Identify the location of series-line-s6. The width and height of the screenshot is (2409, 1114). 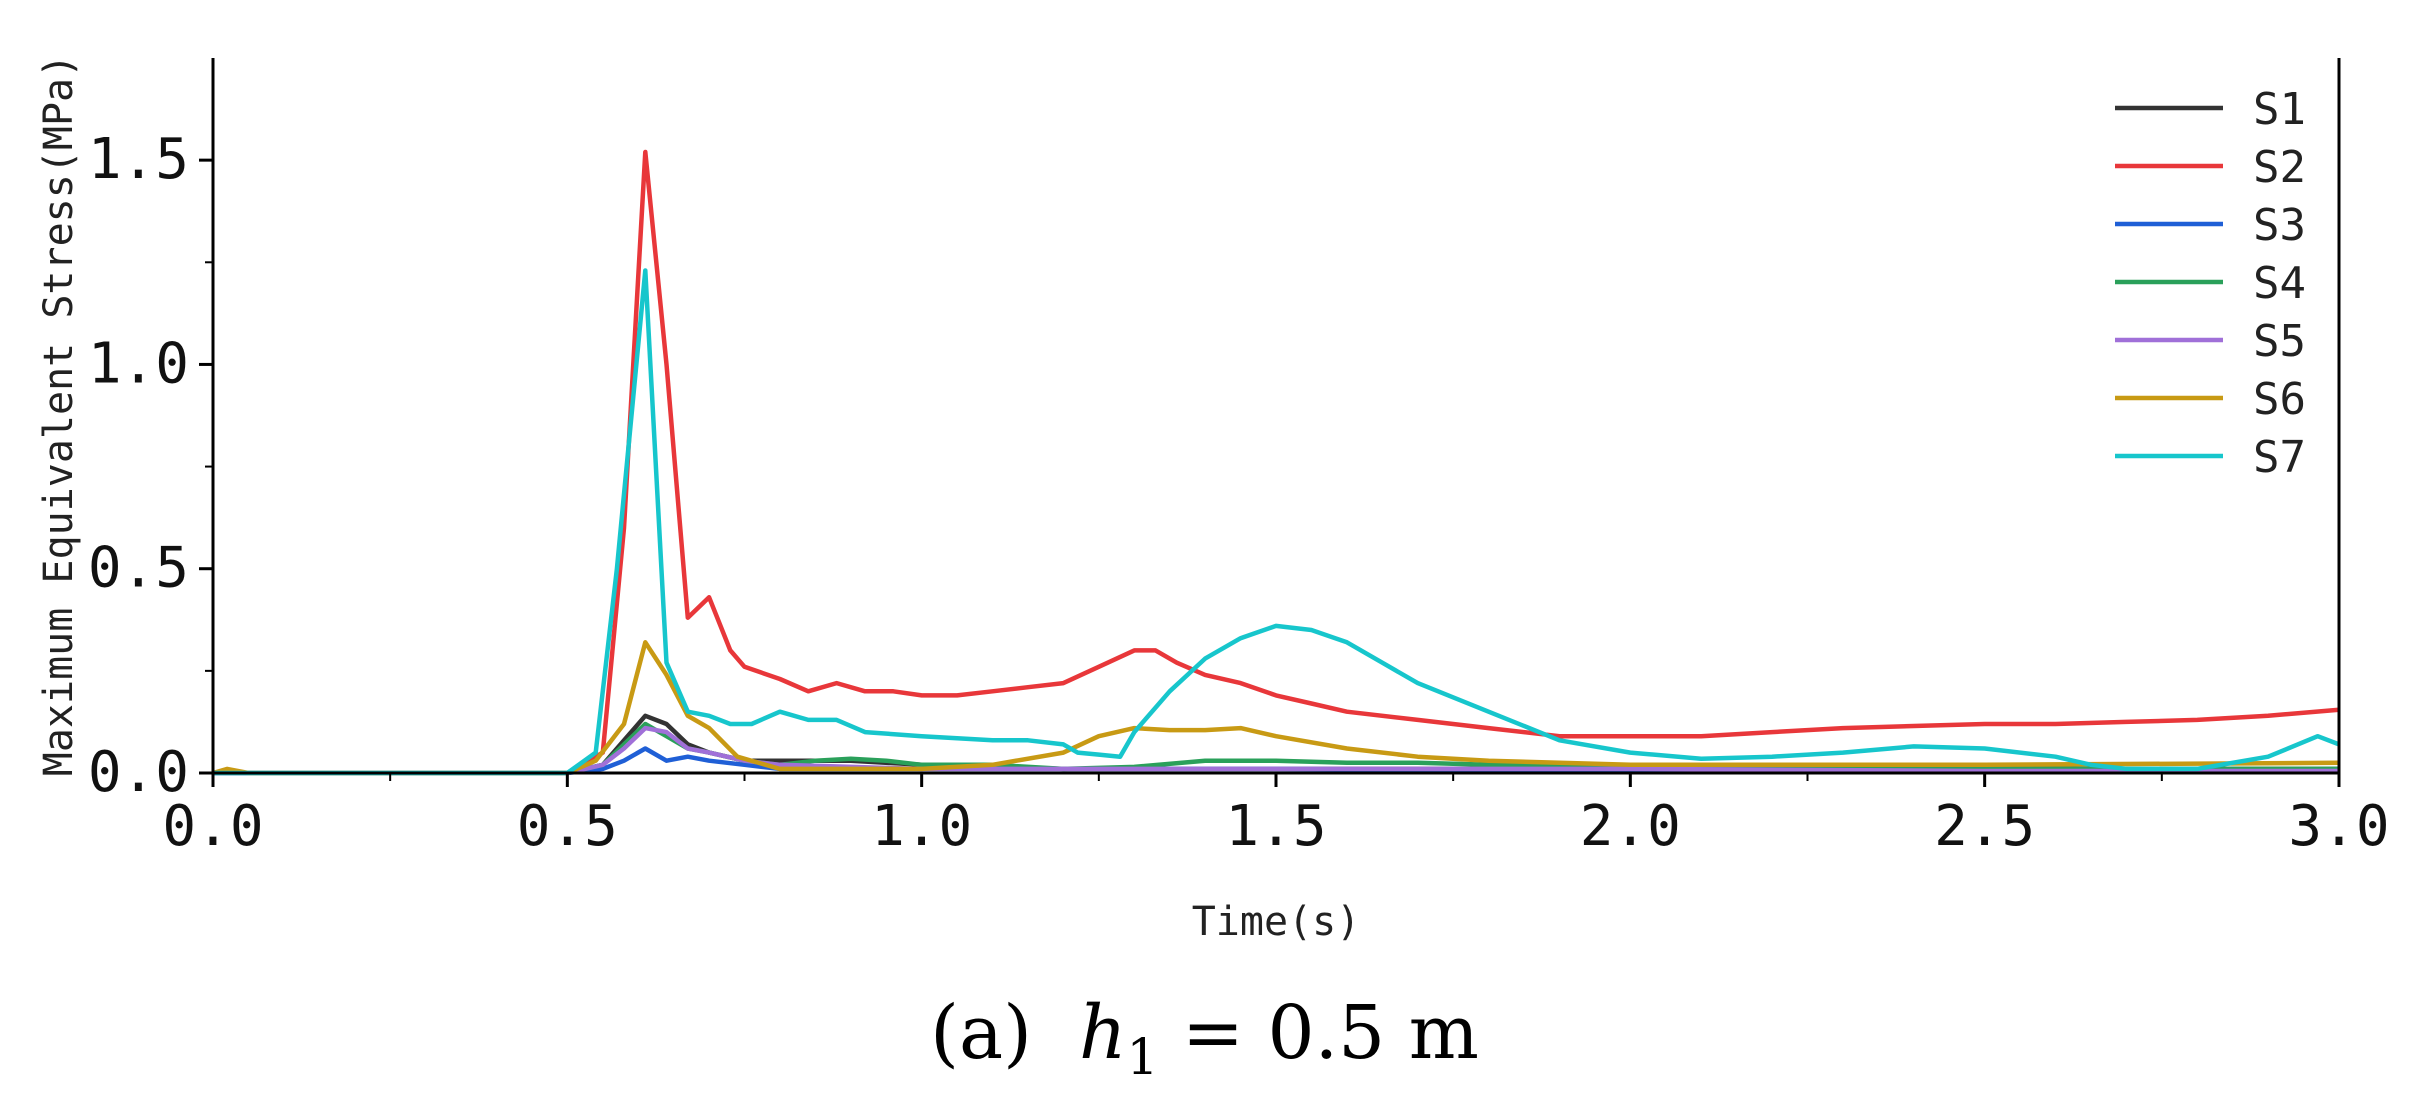
(1276, 708).